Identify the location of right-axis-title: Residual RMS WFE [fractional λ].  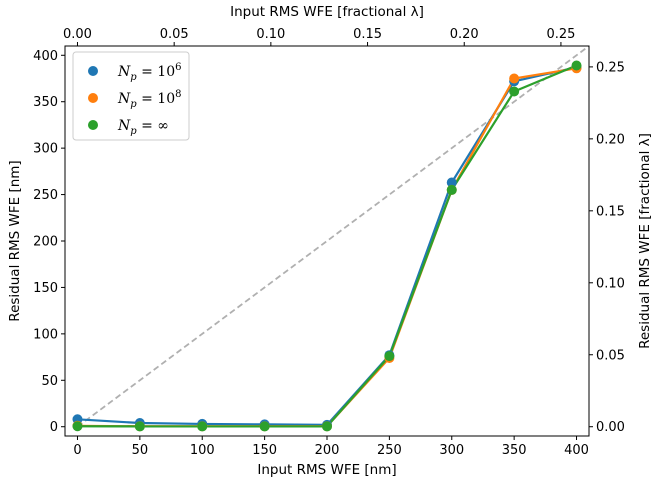
(644, 241).